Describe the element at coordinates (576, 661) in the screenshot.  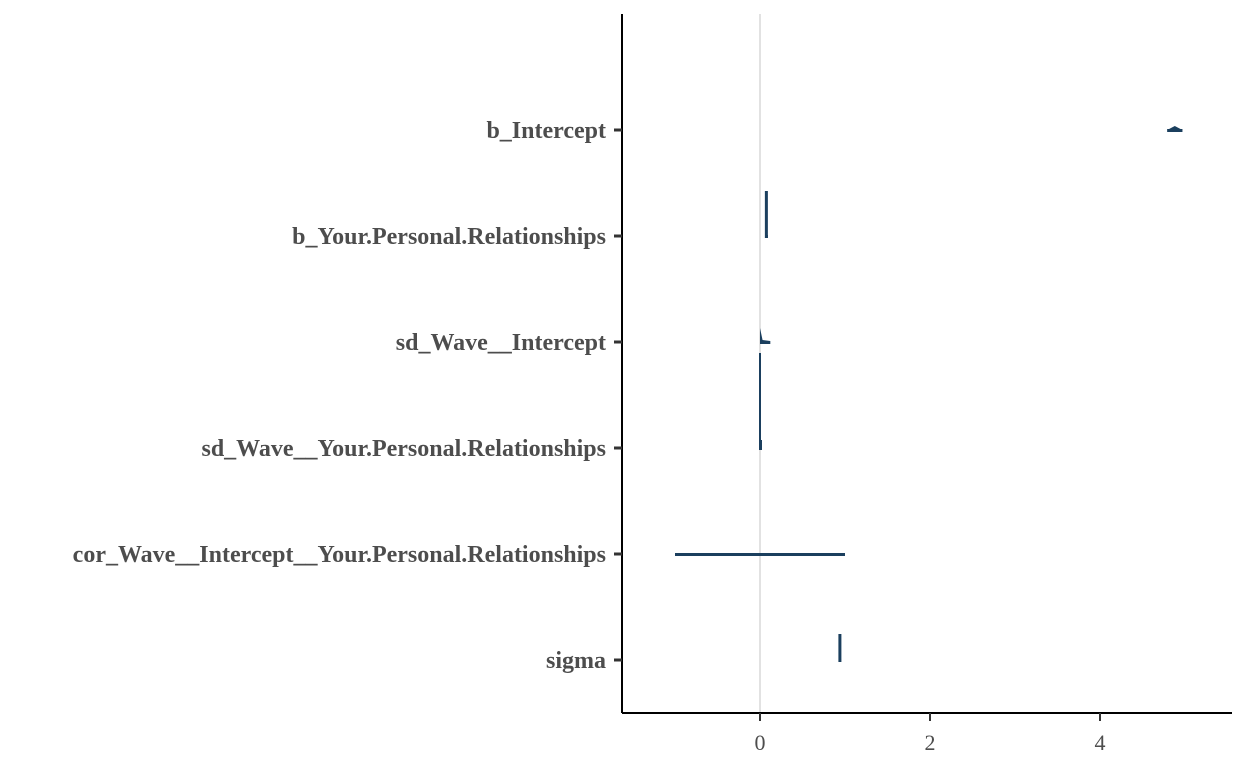
I see `y-tick-label: sigma` at that location.